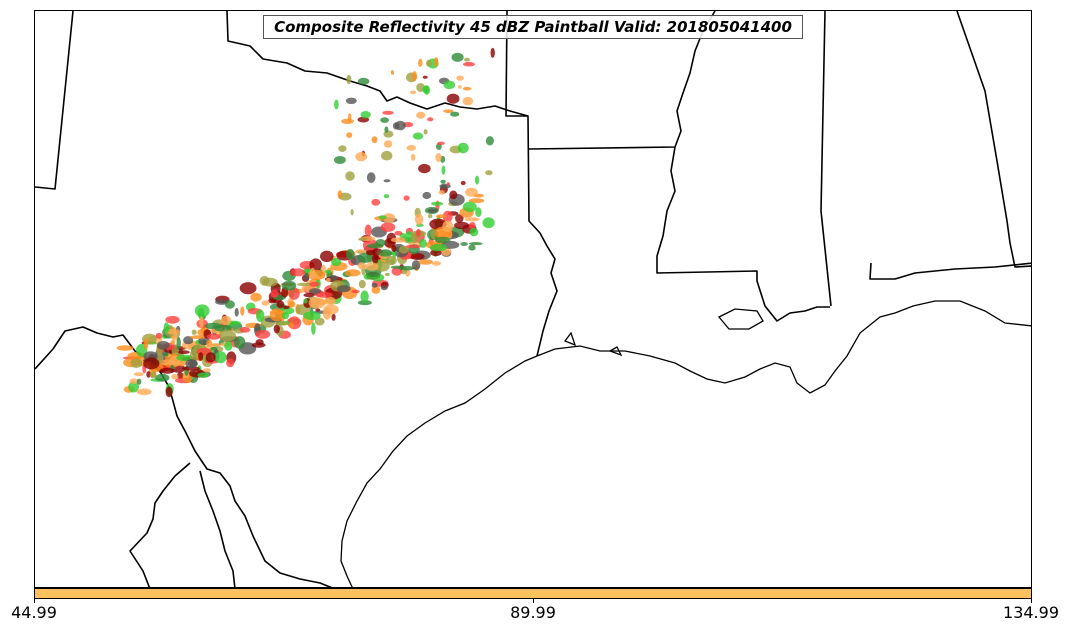 Image resolution: width=1070 pixels, height=633 pixels. What do you see at coordinates (160, 524) in the screenshot?
I see `mexico-state-line` at bounding box center [160, 524].